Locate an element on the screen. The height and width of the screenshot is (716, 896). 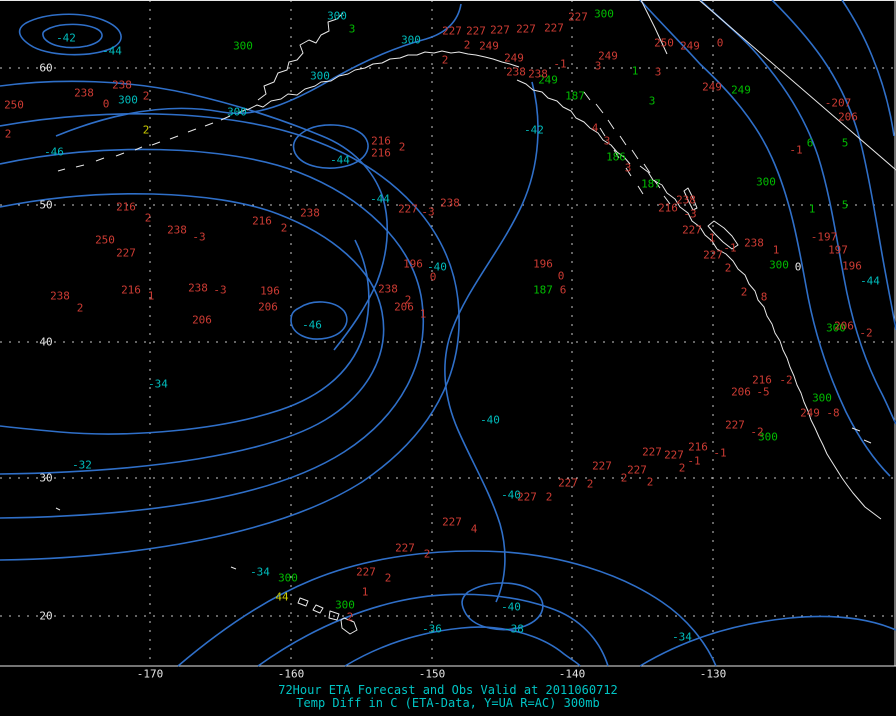
aircraft-value-label: -207 is located at coordinates (838, 103).